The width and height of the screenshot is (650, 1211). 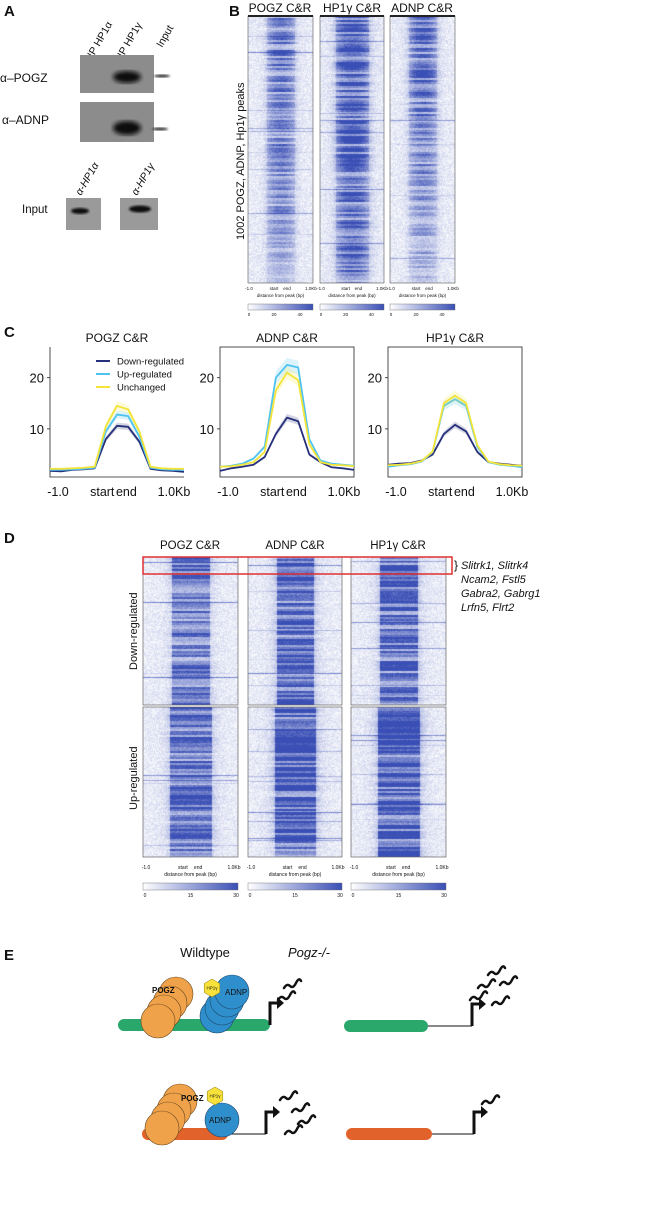 I want to click on gene-line: Gabra2, Gabrg1, so click(x=501, y=594).